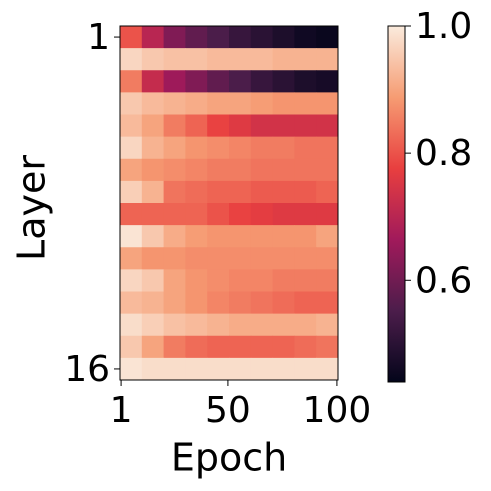 This screenshot has height=491, width=491. I want to click on y-axis-label: Layer, so click(32, 208).